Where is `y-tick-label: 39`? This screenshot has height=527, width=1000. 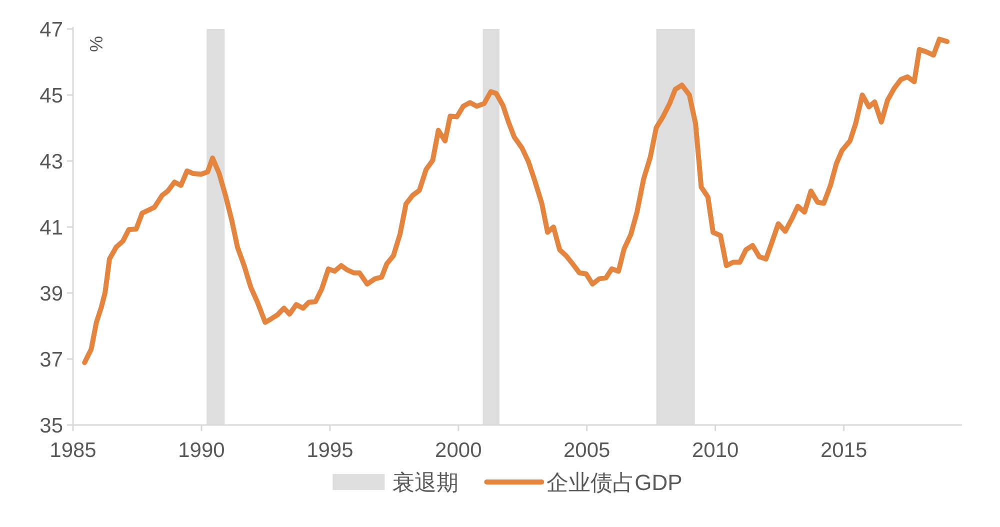 y-tick-label: 39 is located at coordinates (51, 294).